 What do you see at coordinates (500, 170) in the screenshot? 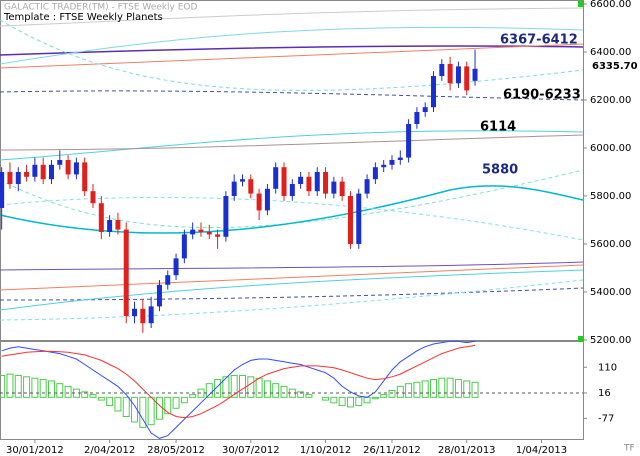
I see `annotation: 5880` at bounding box center [500, 170].